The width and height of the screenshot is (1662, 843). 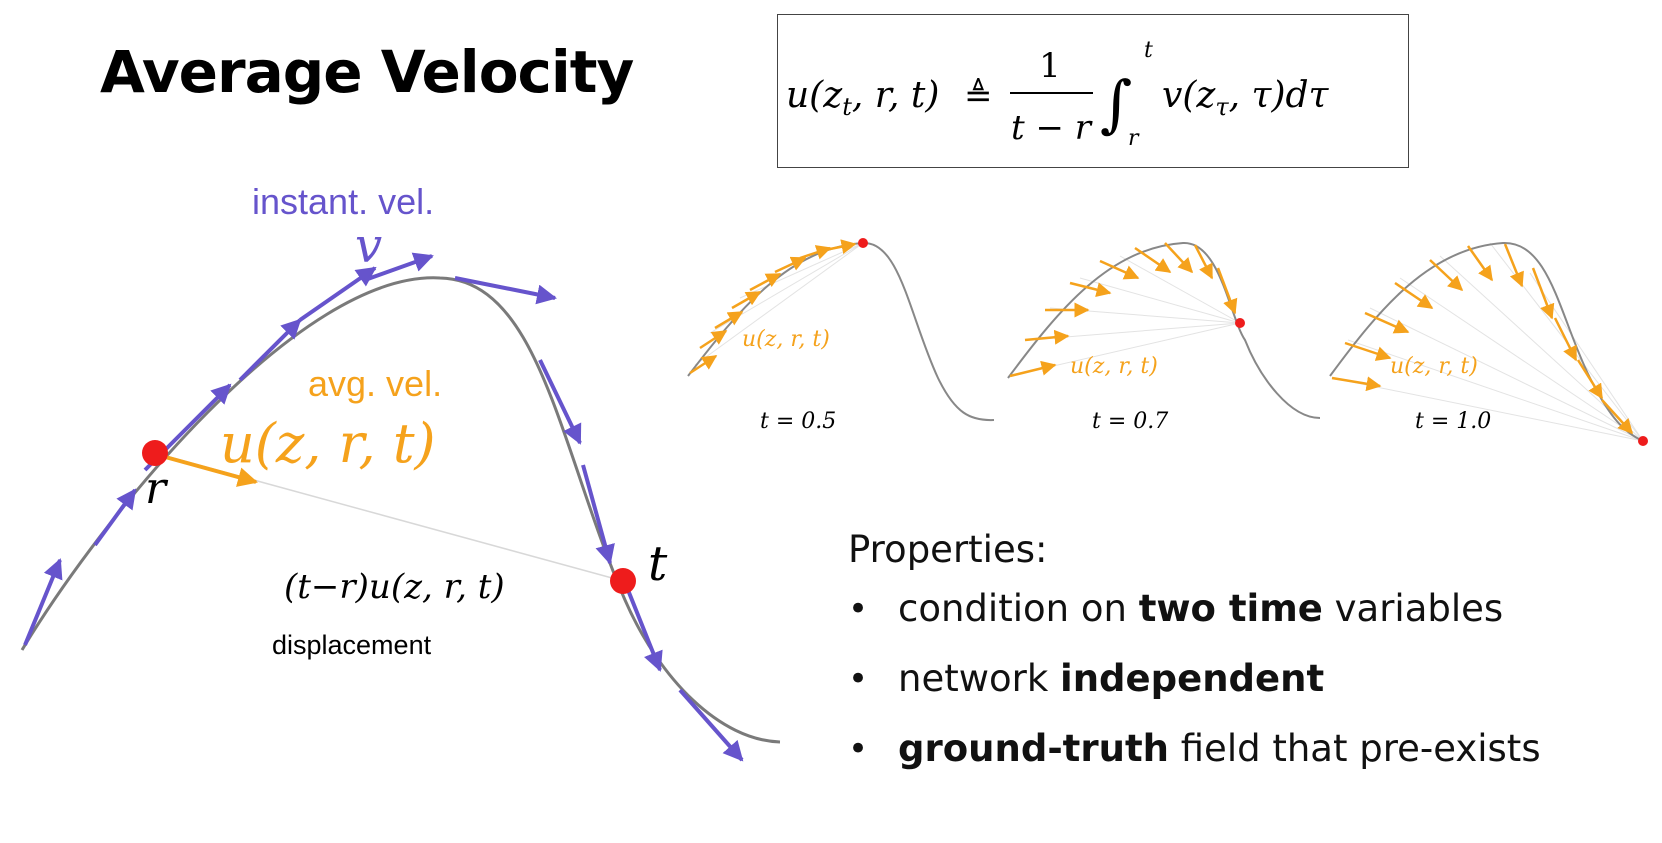 What do you see at coordinates (343, 201) in the screenshot?
I see `instant-velocity-label: instant. vel.` at bounding box center [343, 201].